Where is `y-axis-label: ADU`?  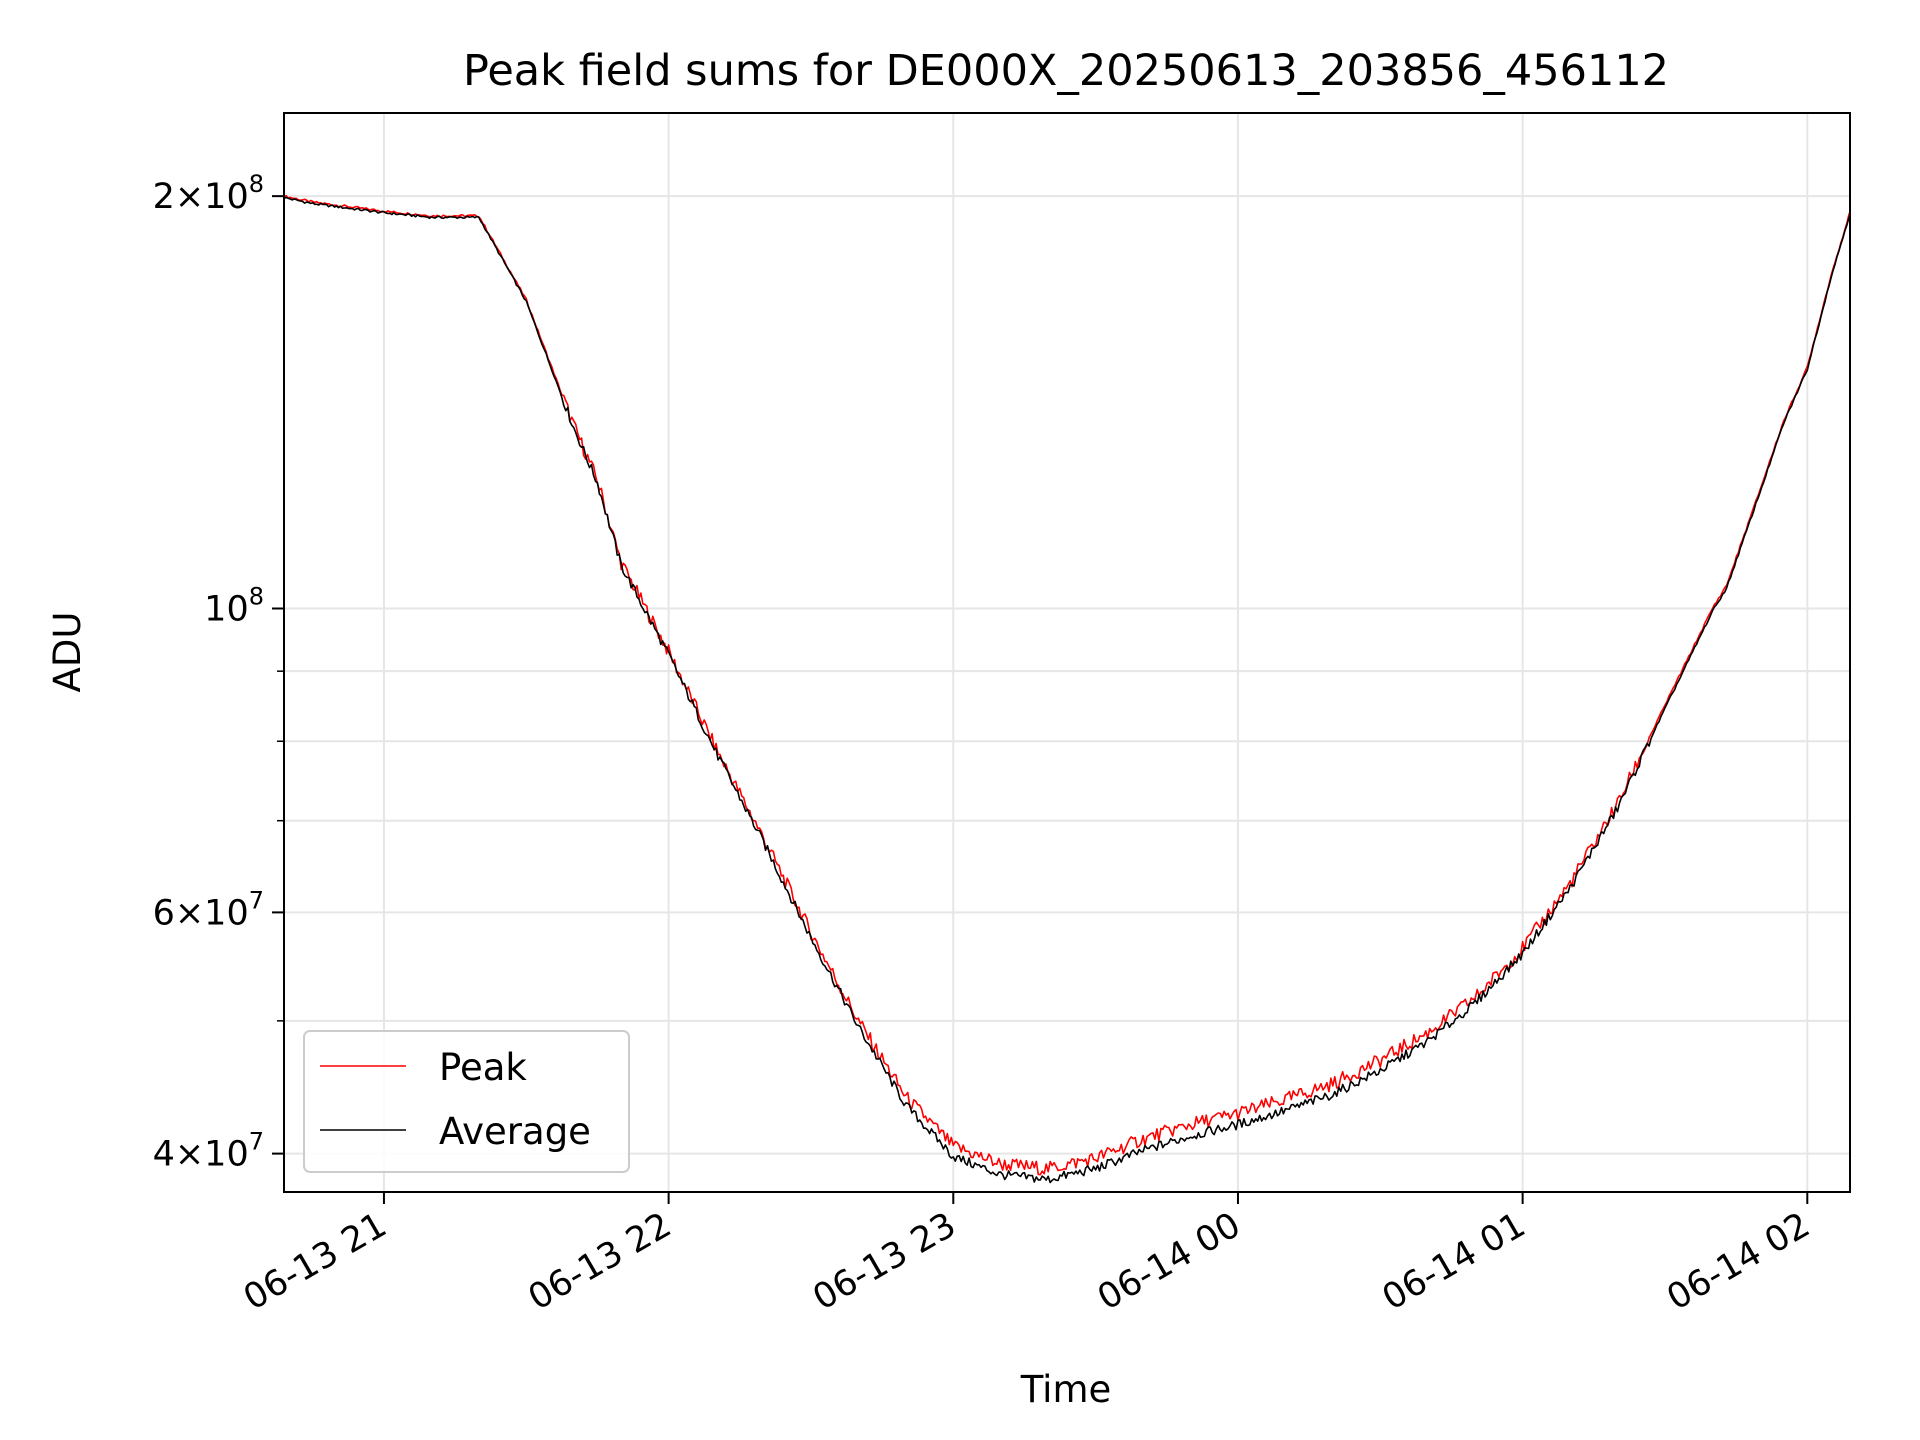 y-axis-label: ADU is located at coordinates (67, 652).